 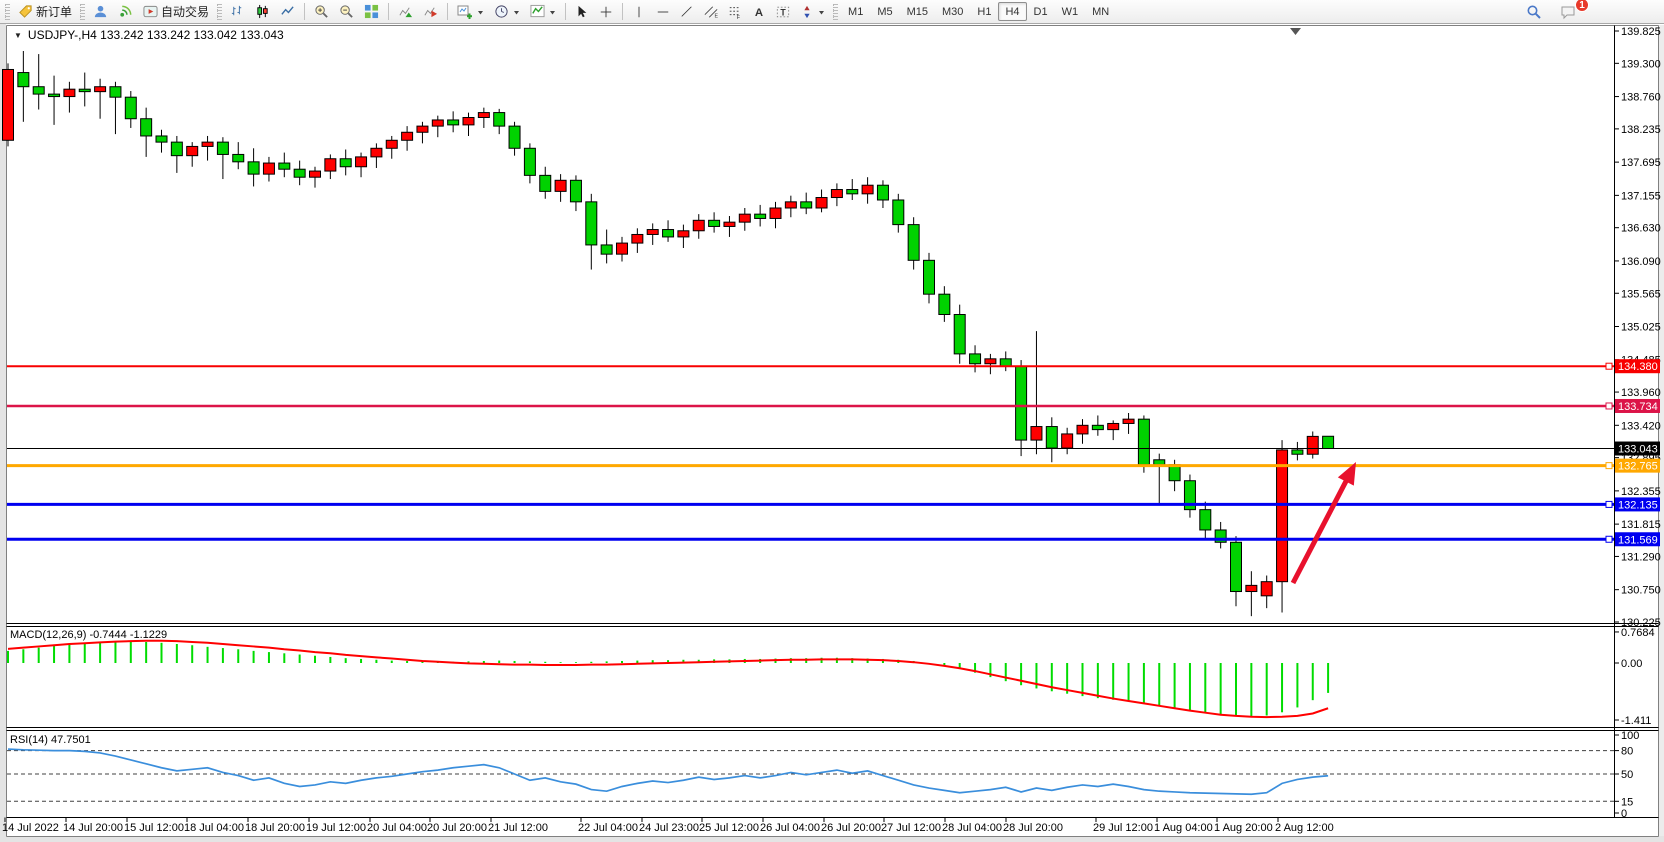 I want to click on auto-scroll-button, so click(x=405, y=12).